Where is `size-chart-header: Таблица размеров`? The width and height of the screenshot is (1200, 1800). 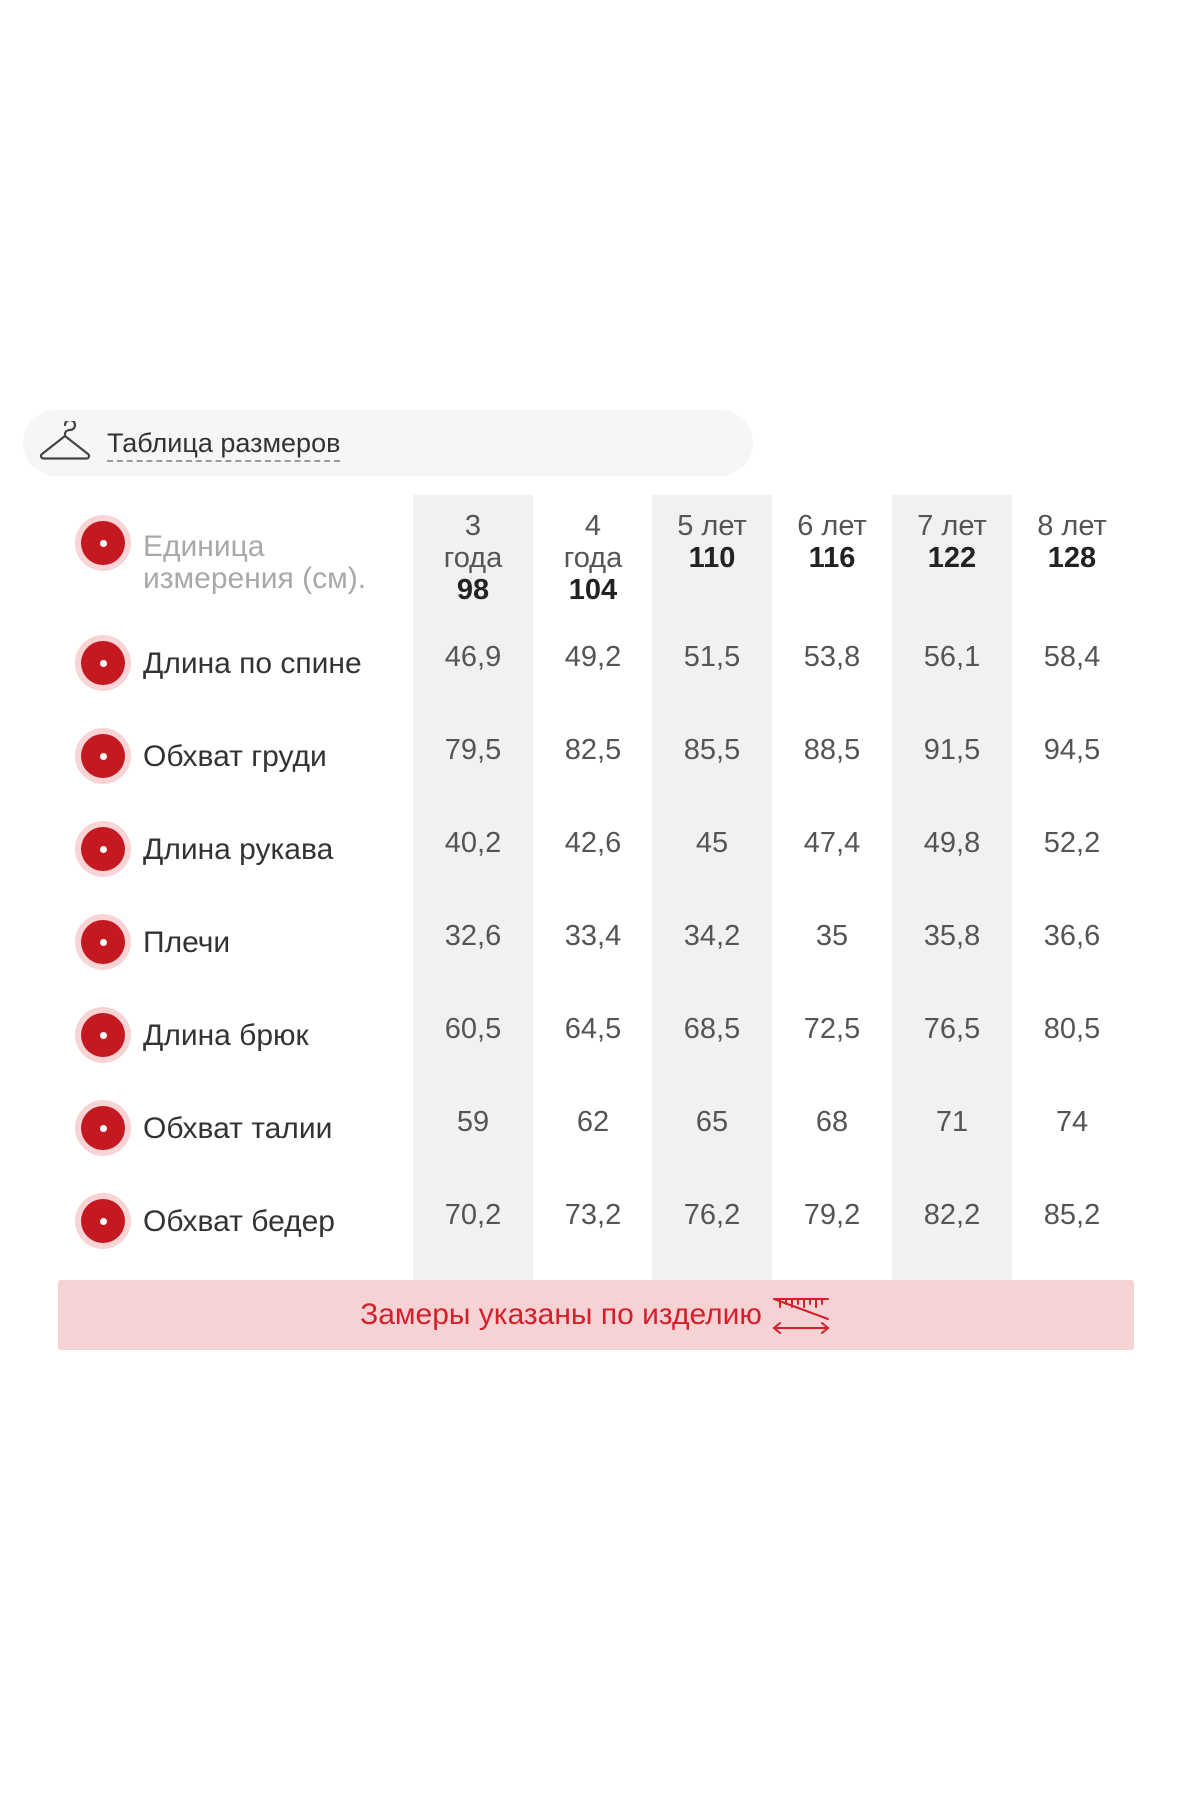
size-chart-header: Таблица размеров is located at coordinates (388, 443).